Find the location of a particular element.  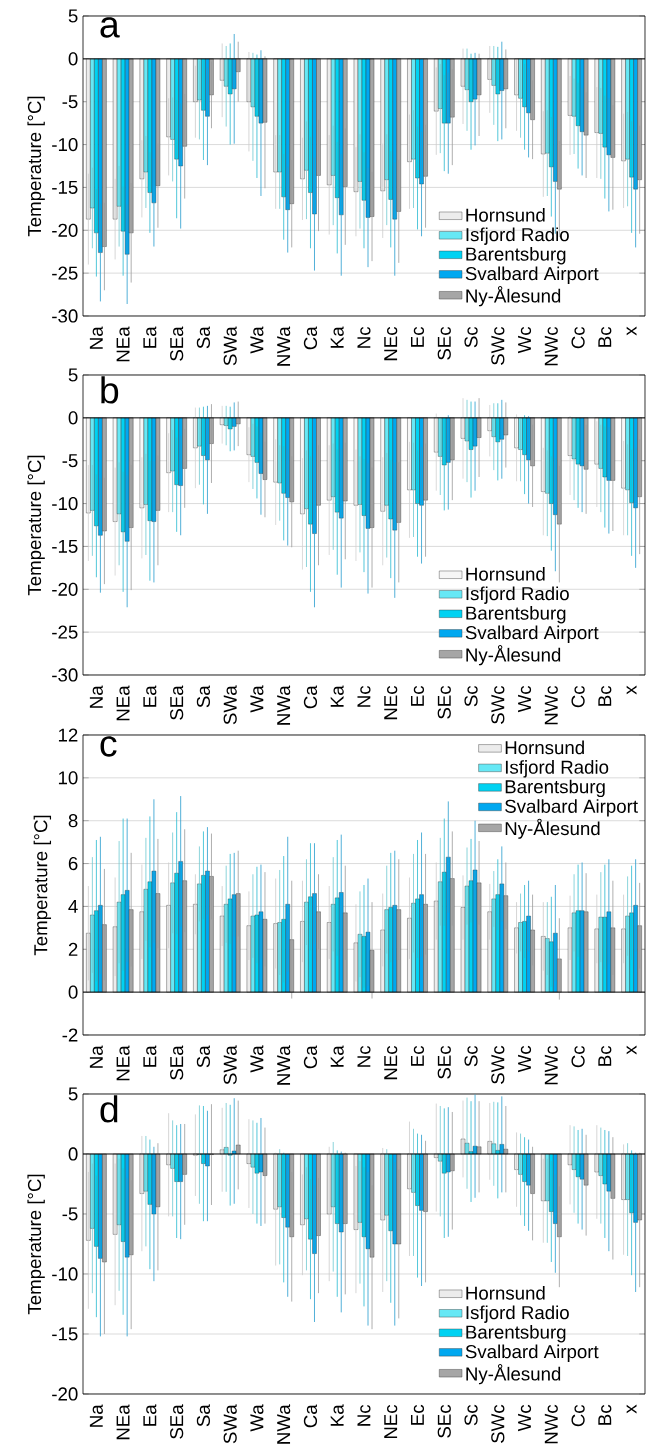

chart-title: a is located at coordinates (110, 27).